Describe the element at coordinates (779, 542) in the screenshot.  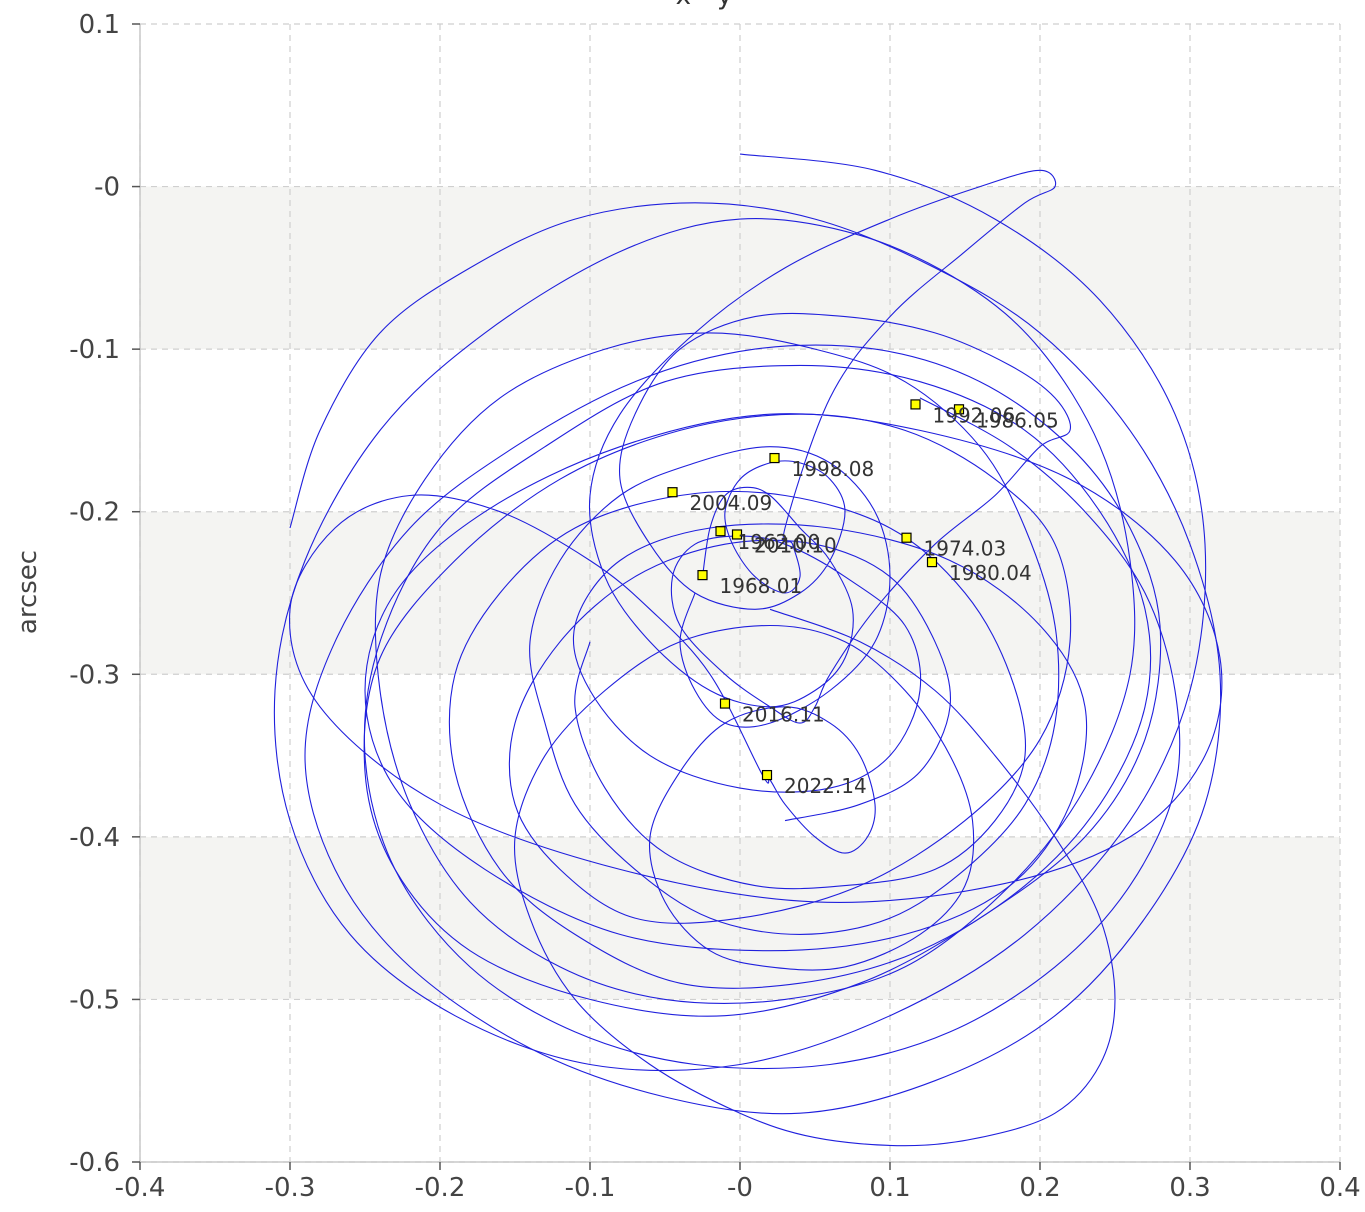
I see `epoch-label: 1962.00` at that location.